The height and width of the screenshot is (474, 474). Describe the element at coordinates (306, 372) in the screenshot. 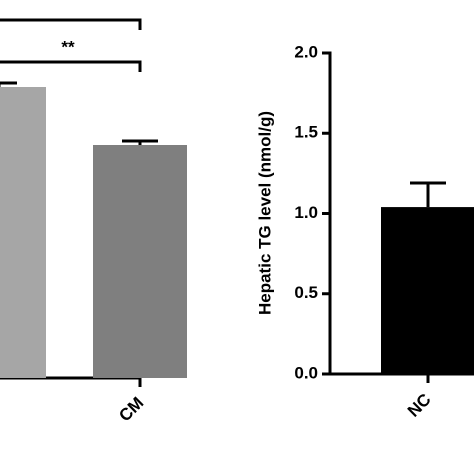

I see `y-tick-label: 0.0` at that location.